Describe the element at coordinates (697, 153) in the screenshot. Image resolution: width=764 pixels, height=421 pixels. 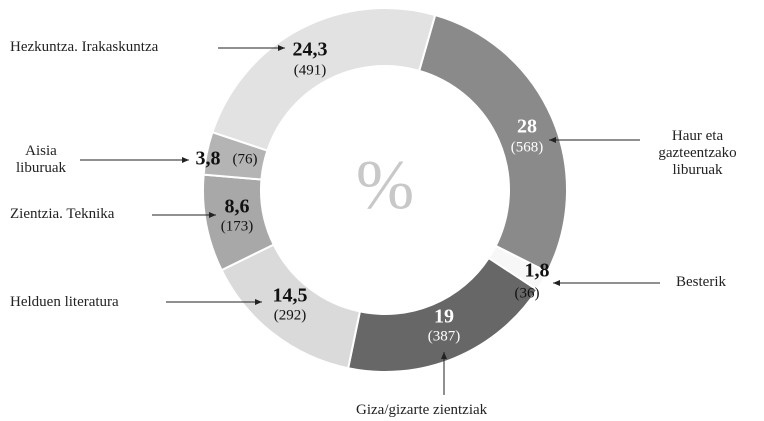
I see `category-label: Haur eta gazteentzako liburuak` at that location.